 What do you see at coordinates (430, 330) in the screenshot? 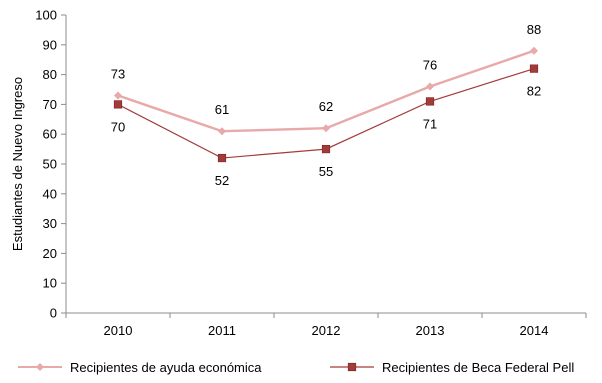
I see `x-tick-label: 2013` at bounding box center [430, 330].